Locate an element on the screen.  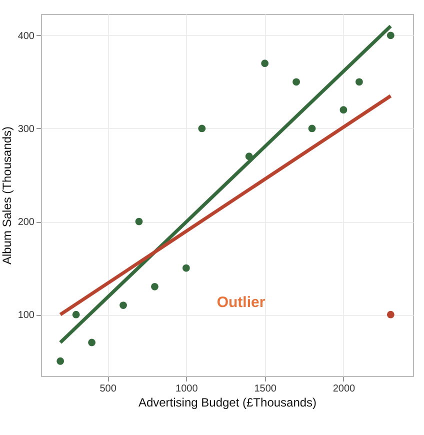
y-tick-label: 200 is located at coordinates (26, 222).